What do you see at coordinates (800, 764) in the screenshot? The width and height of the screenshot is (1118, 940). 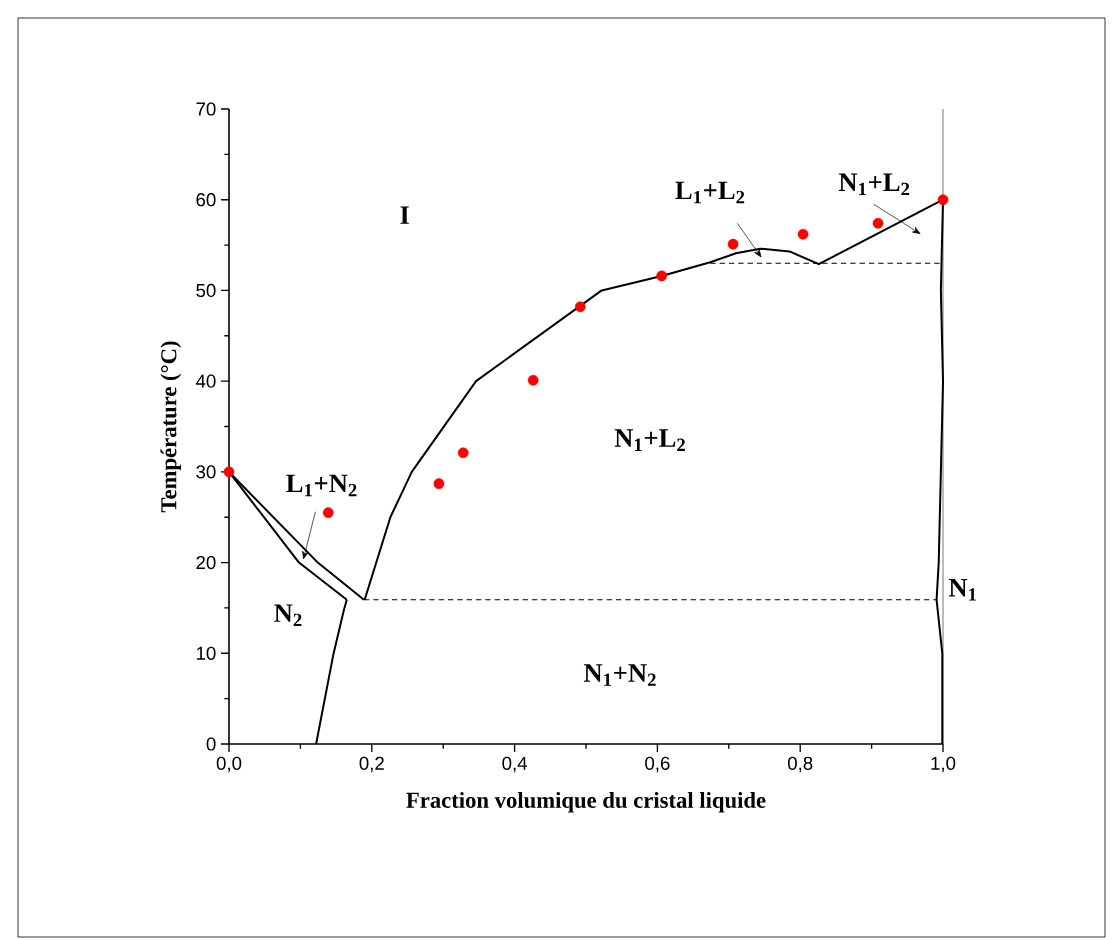 I see `x-tick-label: 0,8` at bounding box center [800, 764].